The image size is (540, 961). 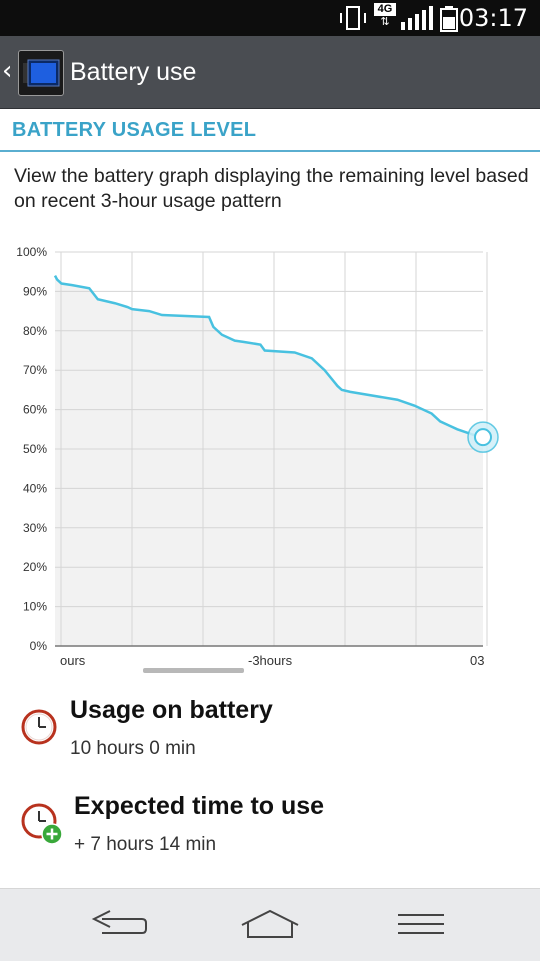 I want to click on y-tick-label: 60%, so click(x=35, y=410).